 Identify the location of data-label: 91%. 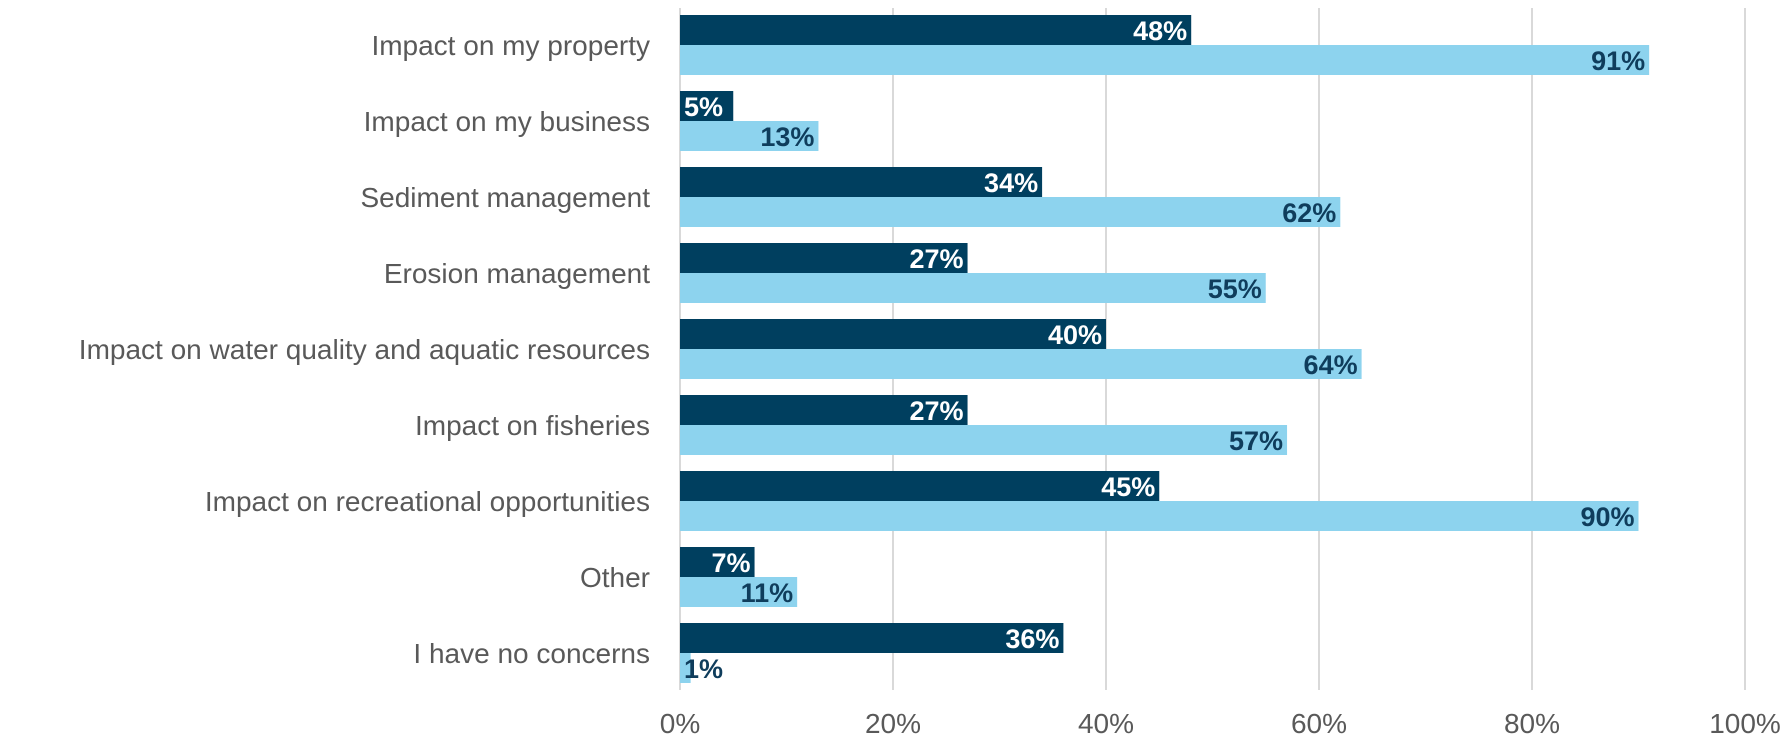
(1618, 61).